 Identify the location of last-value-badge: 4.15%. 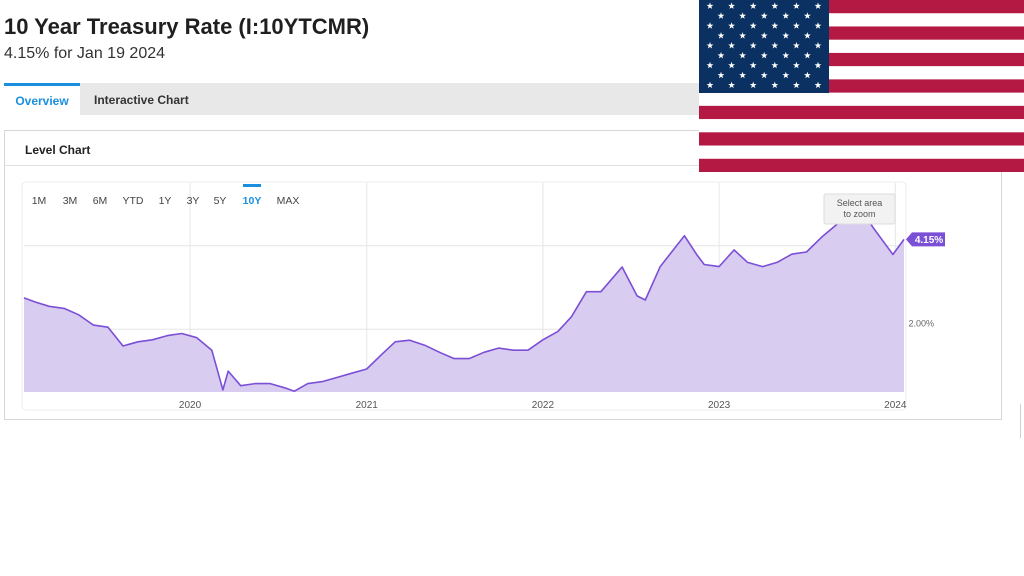
(925, 239).